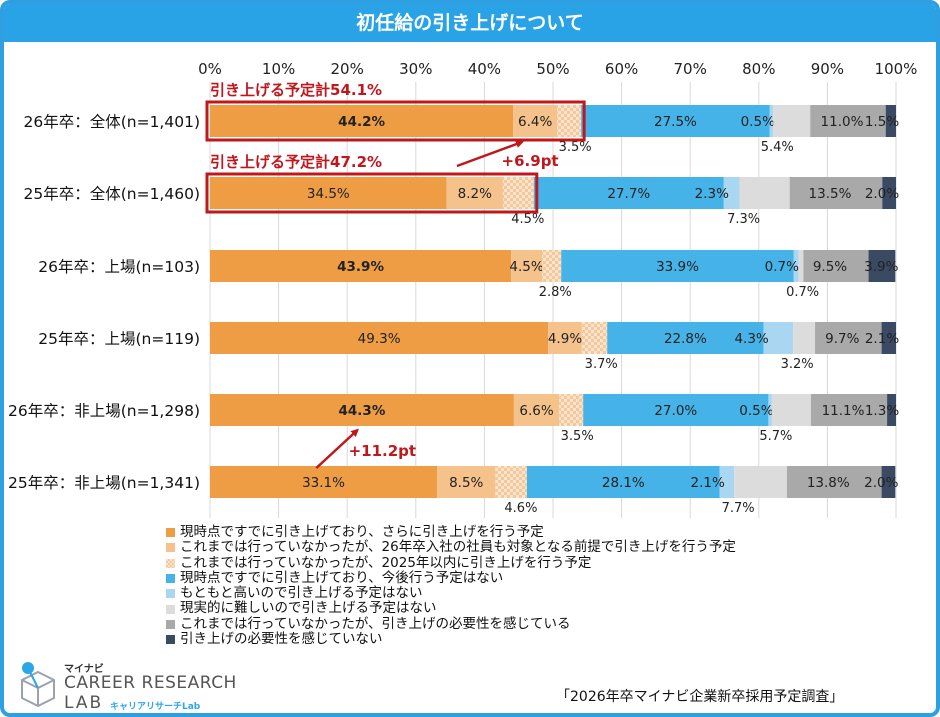 The width and height of the screenshot is (940, 717). Describe the element at coordinates (337, 448) in the screenshot. I see `difference-arrow` at that location.